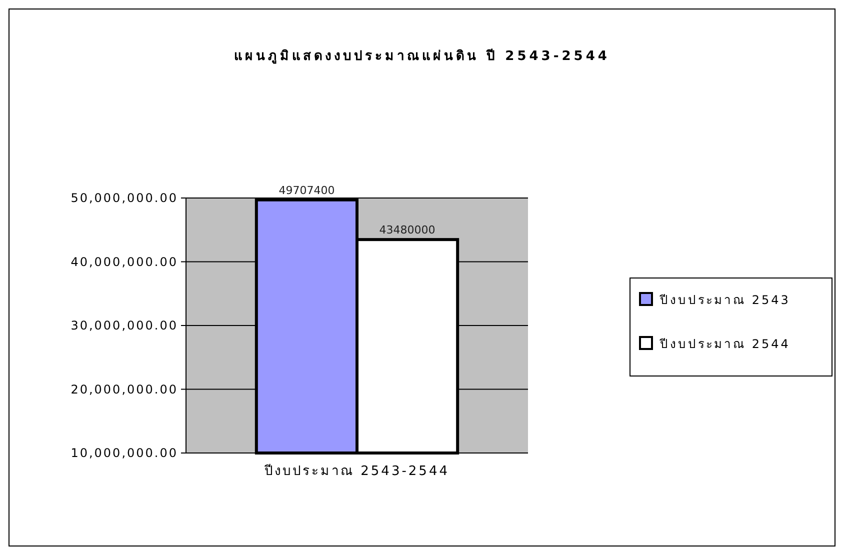 The width and height of the screenshot is (844, 555). Describe the element at coordinates (422, 56) in the screenshot. I see `chart-title: แผนภูมิแสดงงบประมาณแผ่นดิน ปี 2543-2544` at that location.